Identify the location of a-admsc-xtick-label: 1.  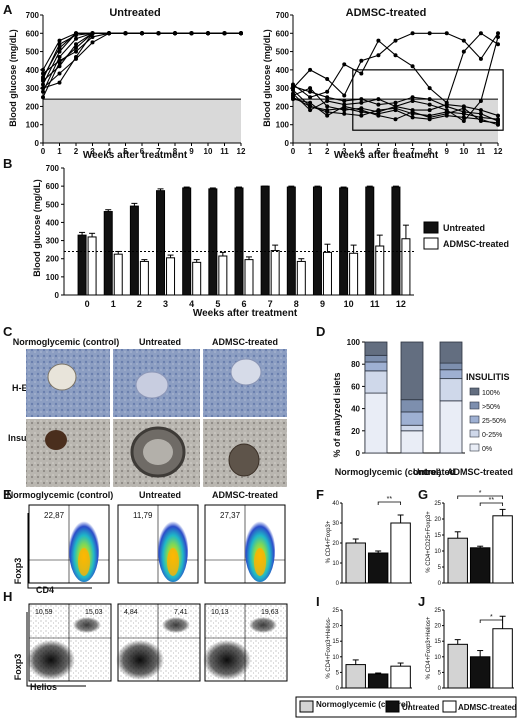
(310, 151).